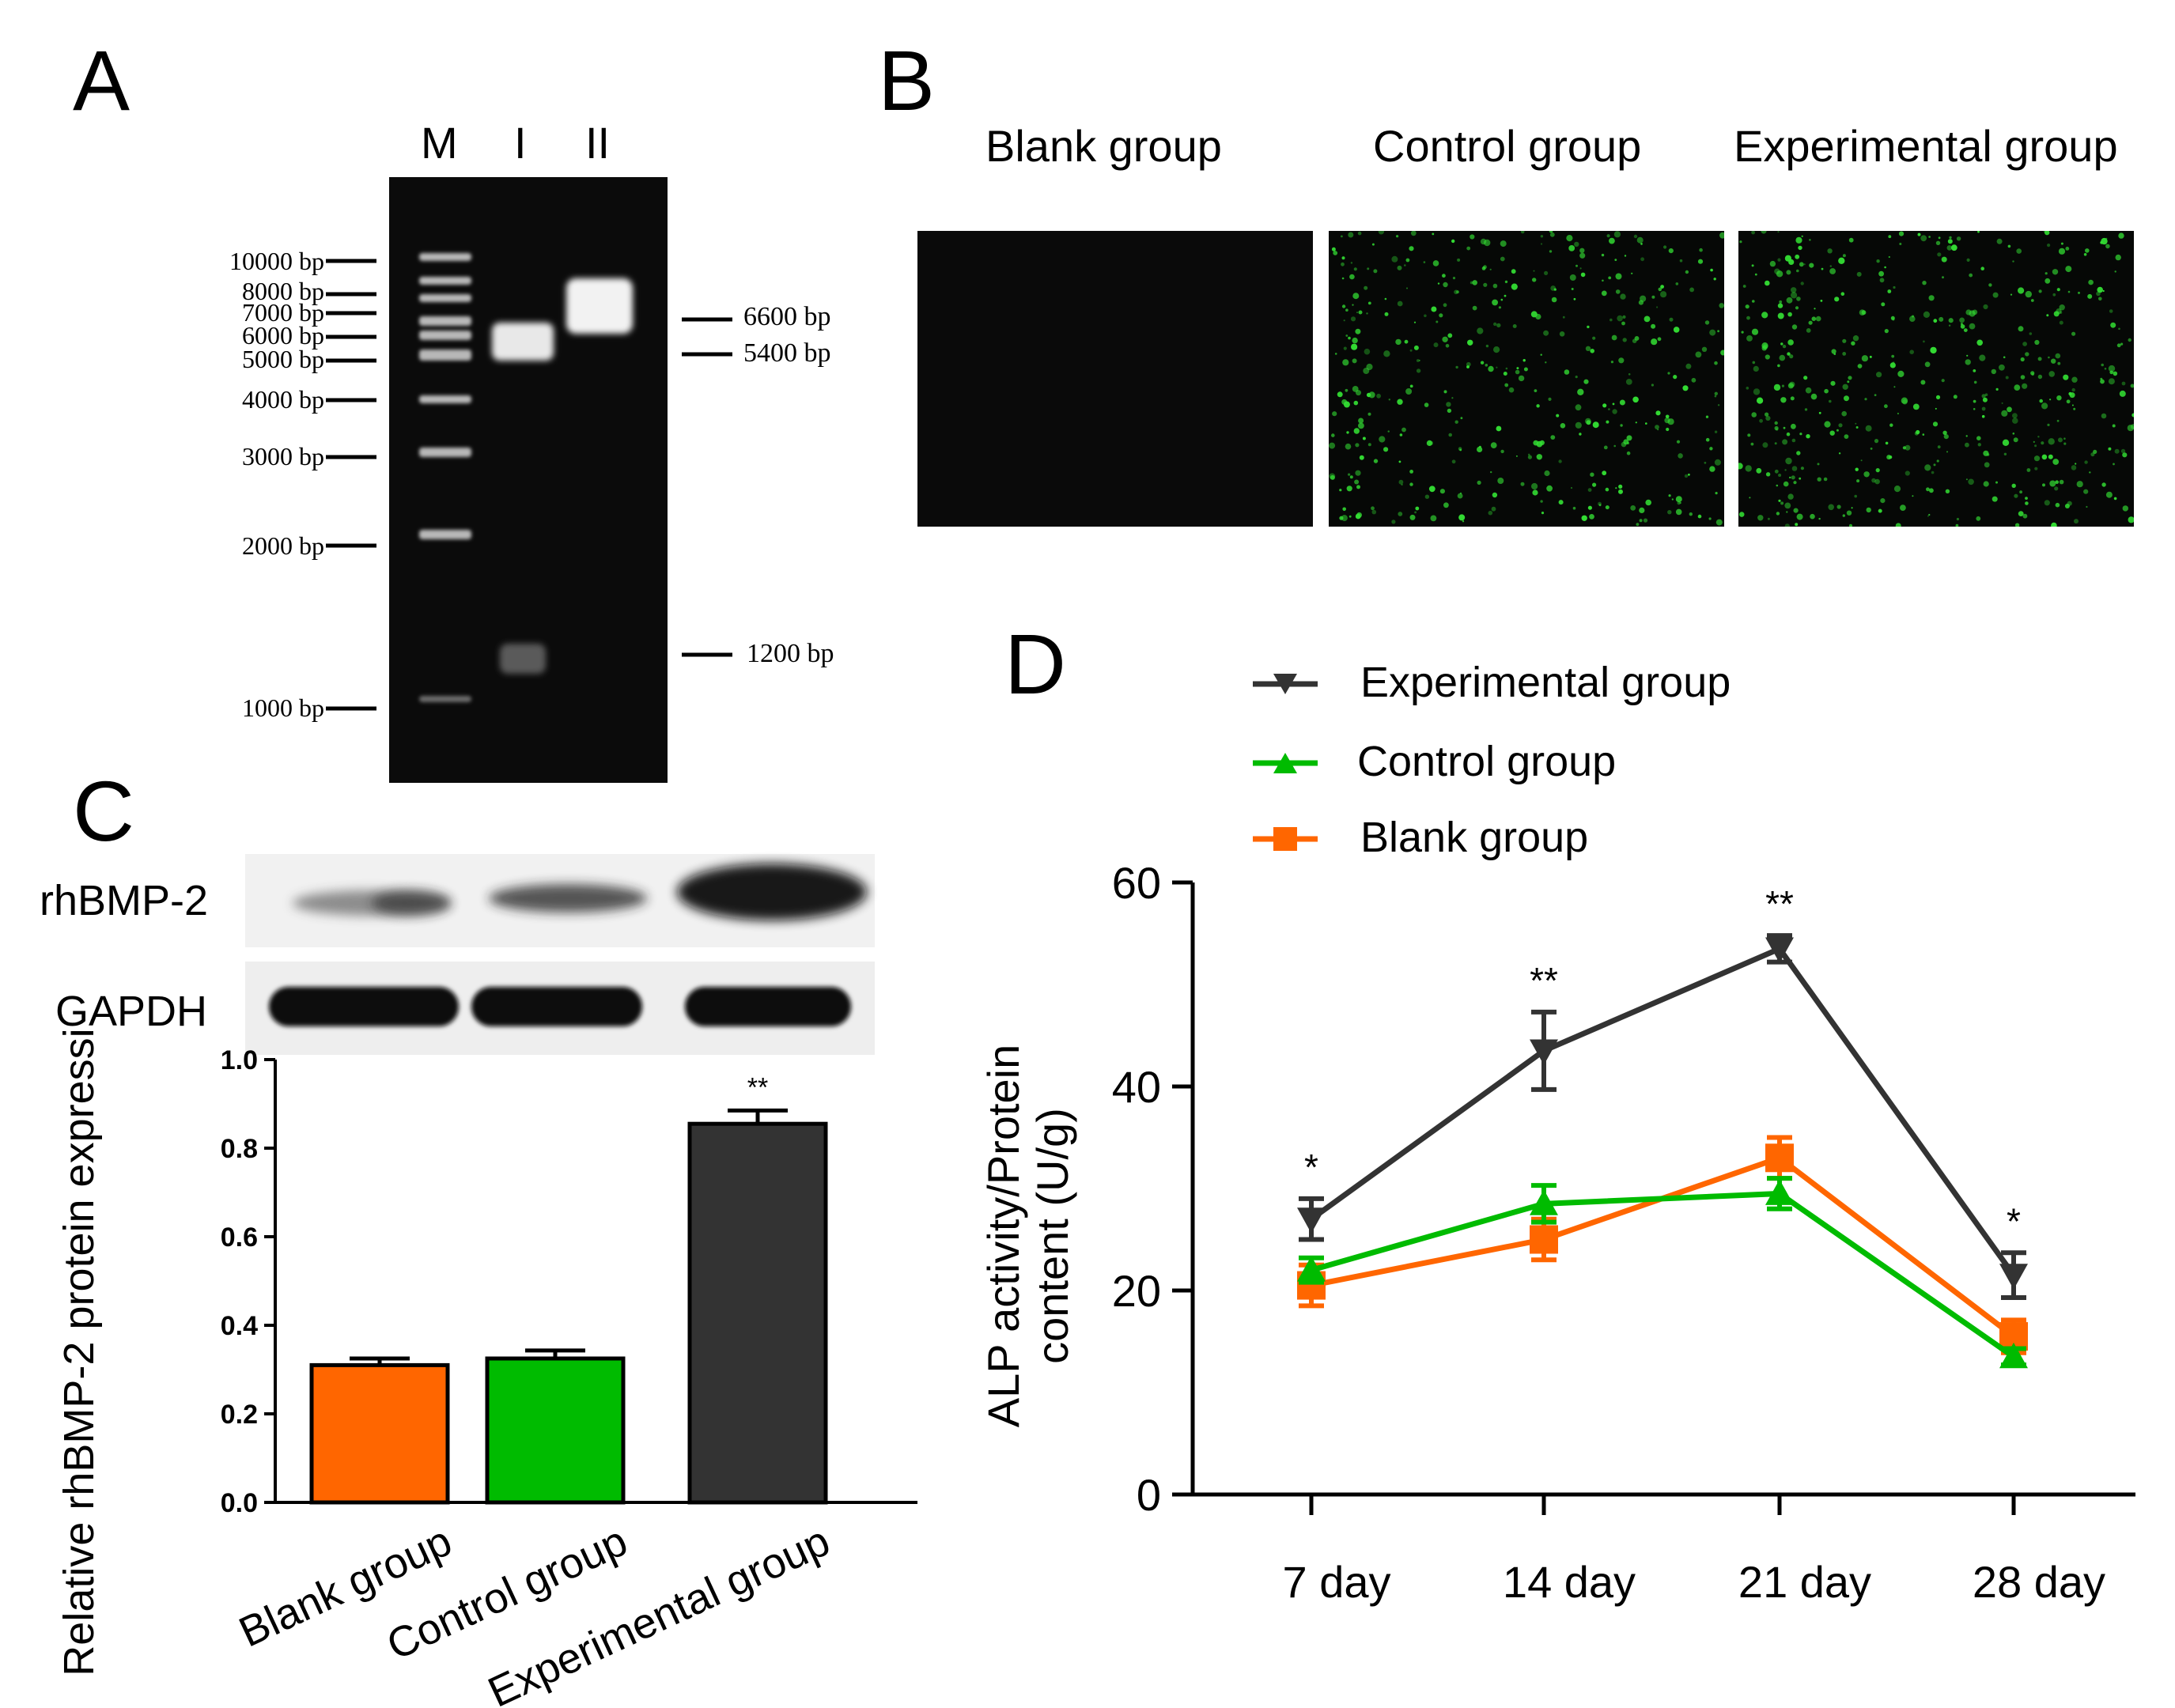 The width and height of the screenshot is (2175, 1708). I want to click on x-tick-label: 14 day, so click(1569, 1582).